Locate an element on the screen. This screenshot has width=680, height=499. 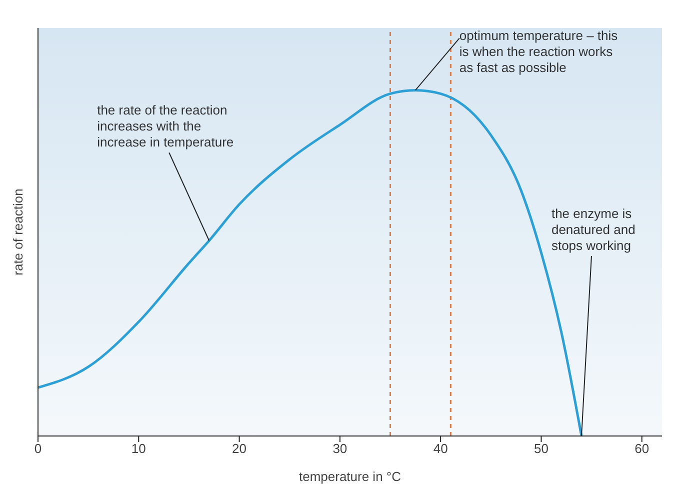
y-axis-title: rate of reaction is located at coordinates (18, 232).